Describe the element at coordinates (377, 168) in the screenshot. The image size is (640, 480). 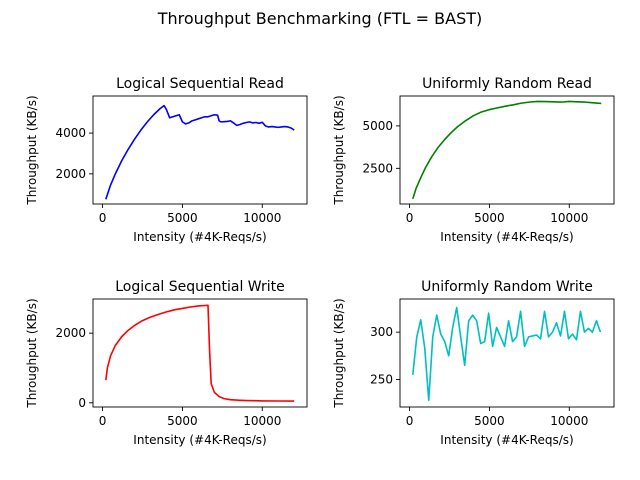
I see `y-tick-label-rand-read-0: 2500` at that location.